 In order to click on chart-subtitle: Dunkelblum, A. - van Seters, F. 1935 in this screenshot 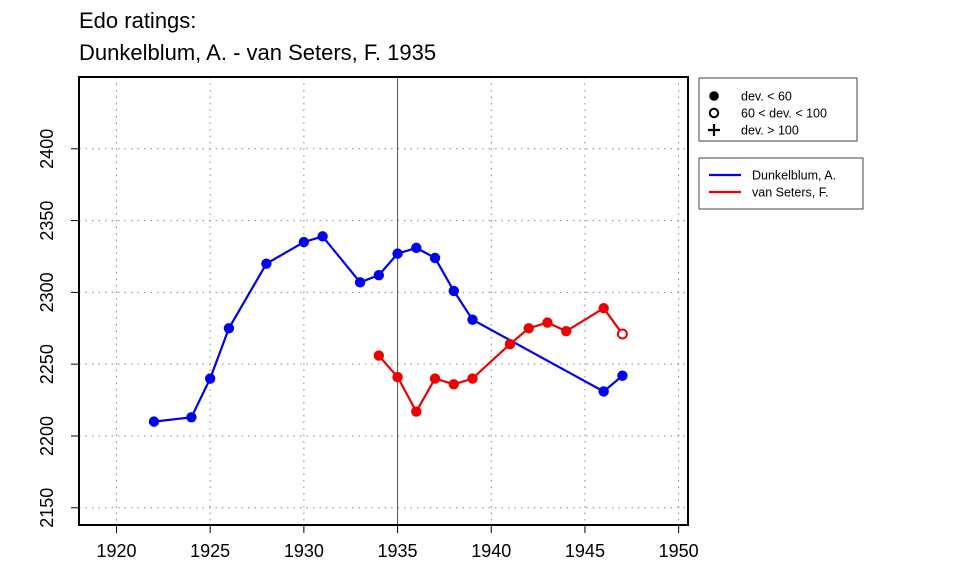, I will do `click(257, 52)`.